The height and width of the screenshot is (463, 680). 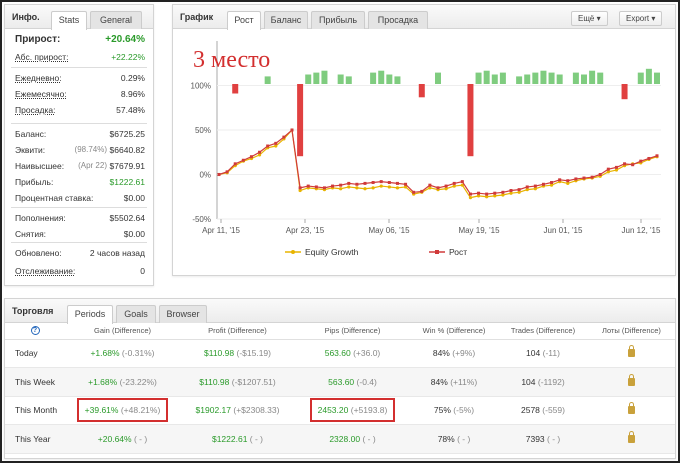 What do you see at coordinates (286, 20) in the screenshot?
I see `tab-balance: Баланс` at bounding box center [286, 20].